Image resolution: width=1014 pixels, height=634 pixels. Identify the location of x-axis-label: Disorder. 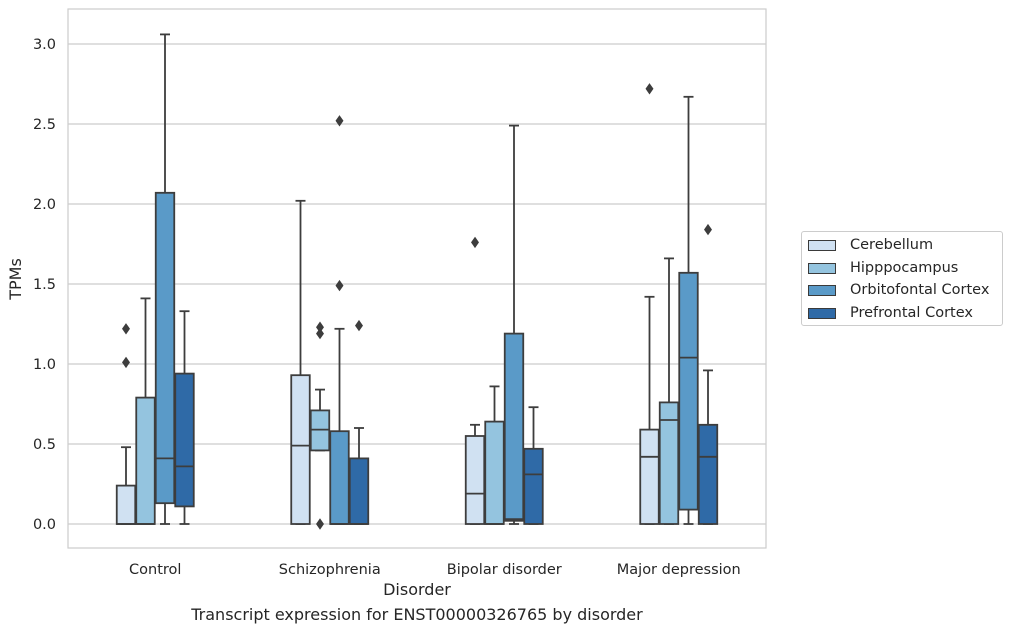
(417, 589).